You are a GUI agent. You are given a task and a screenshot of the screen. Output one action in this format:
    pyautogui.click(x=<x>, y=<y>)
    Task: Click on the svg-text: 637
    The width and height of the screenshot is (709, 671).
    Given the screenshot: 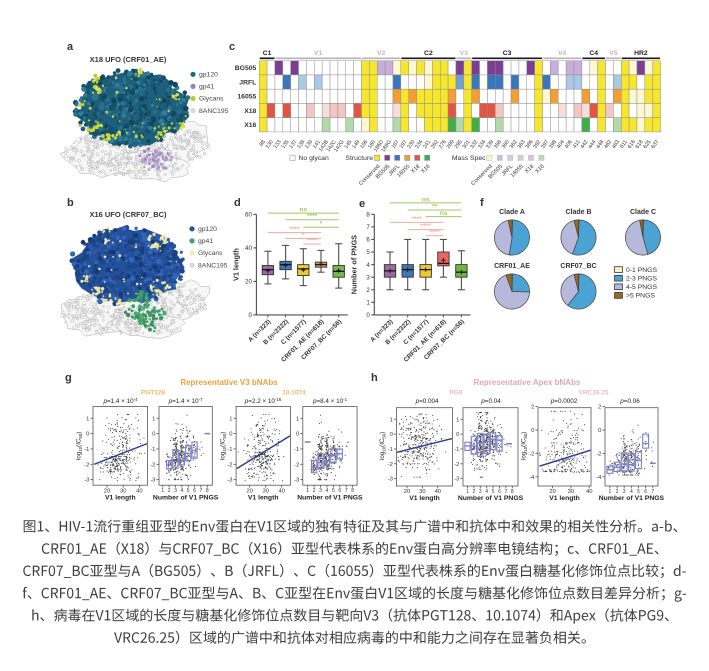 What is the action you would take?
    pyautogui.click(x=655, y=144)
    